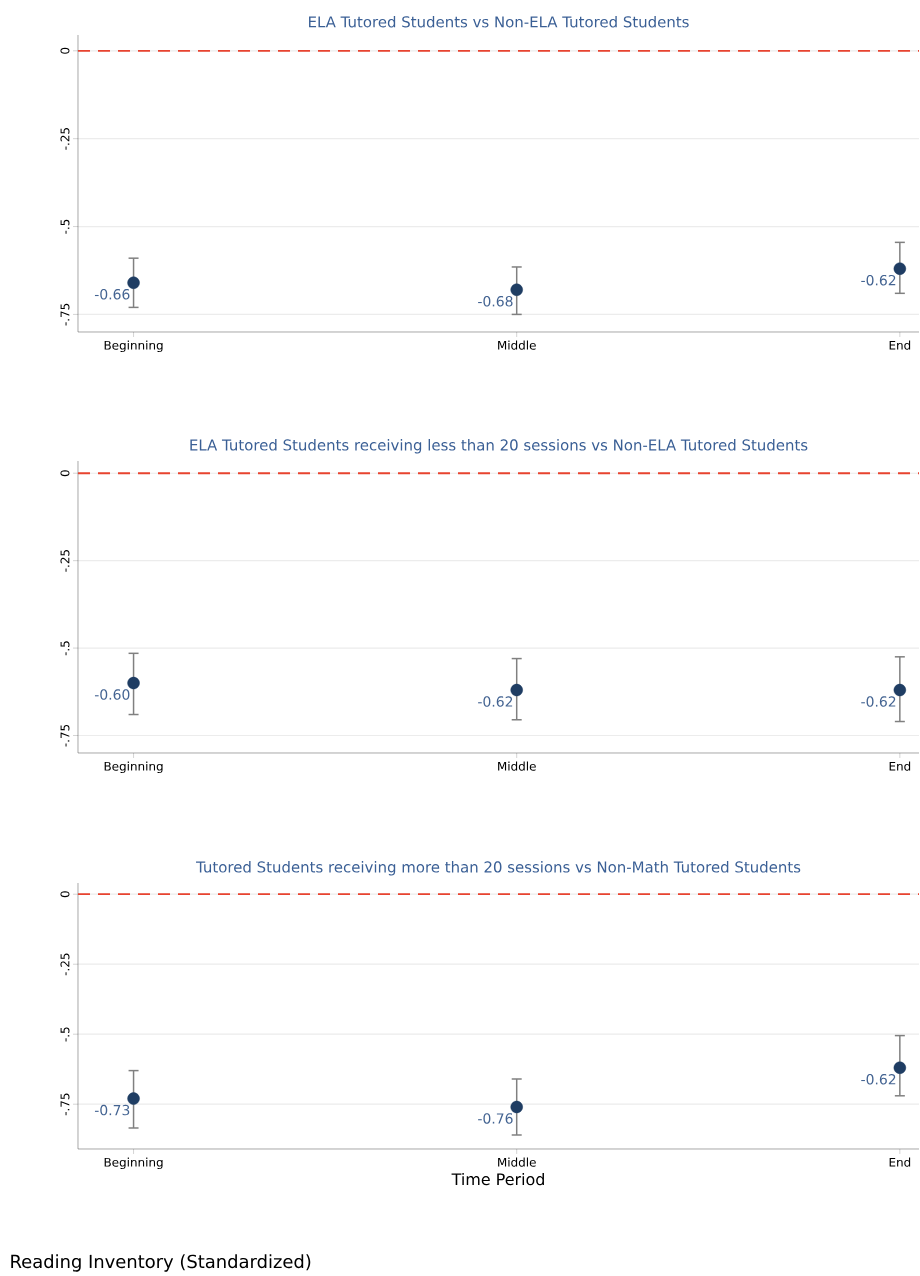  What do you see at coordinates (112, 294) in the screenshot?
I see `data-label: -0.66` at bounding box center [112, 294].